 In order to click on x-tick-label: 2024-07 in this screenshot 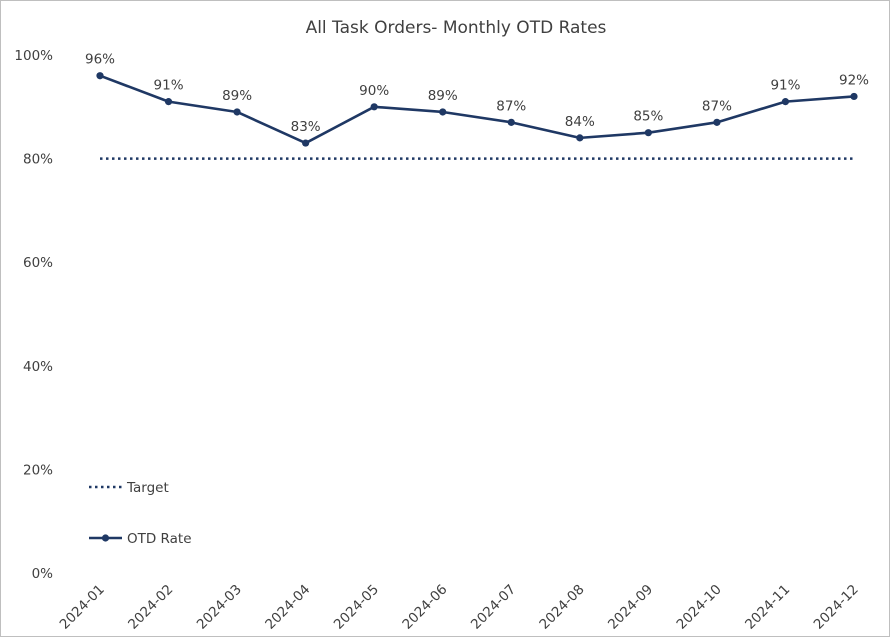, I will do `click(493, 607)`.